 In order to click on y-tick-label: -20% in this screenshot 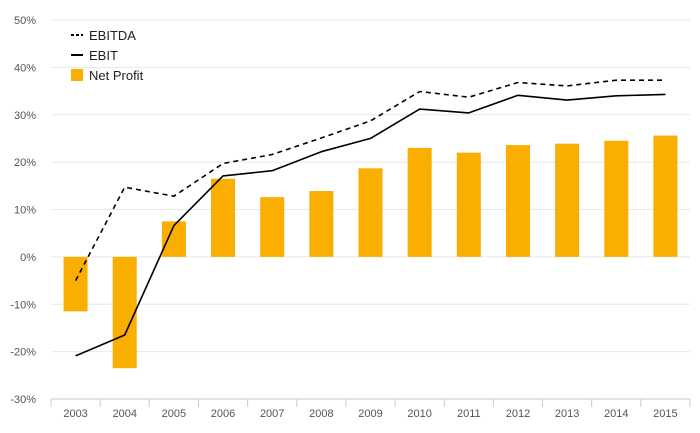, I will do `click(23, 353)`.